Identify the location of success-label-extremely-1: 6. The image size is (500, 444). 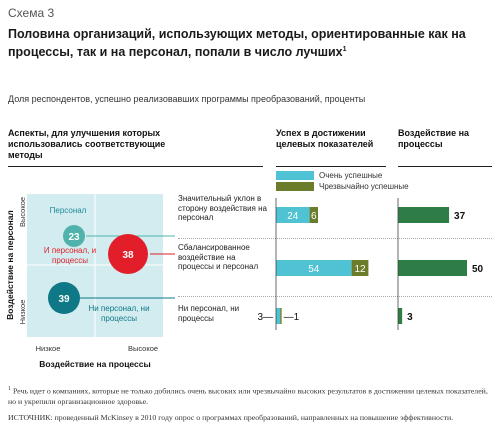
(314, 216).